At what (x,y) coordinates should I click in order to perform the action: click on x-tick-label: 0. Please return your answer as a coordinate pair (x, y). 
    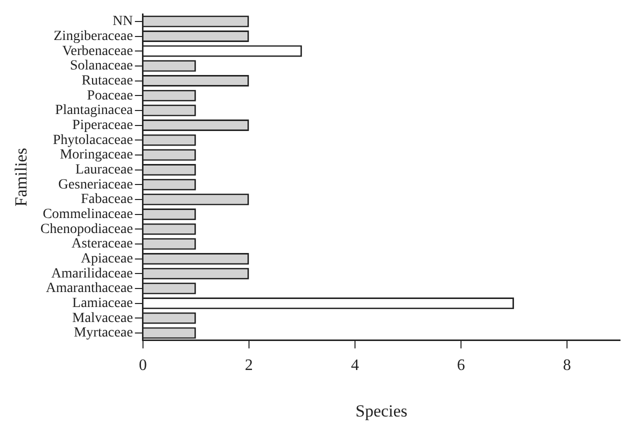
    Looking at the image, I should click on (142, 365).